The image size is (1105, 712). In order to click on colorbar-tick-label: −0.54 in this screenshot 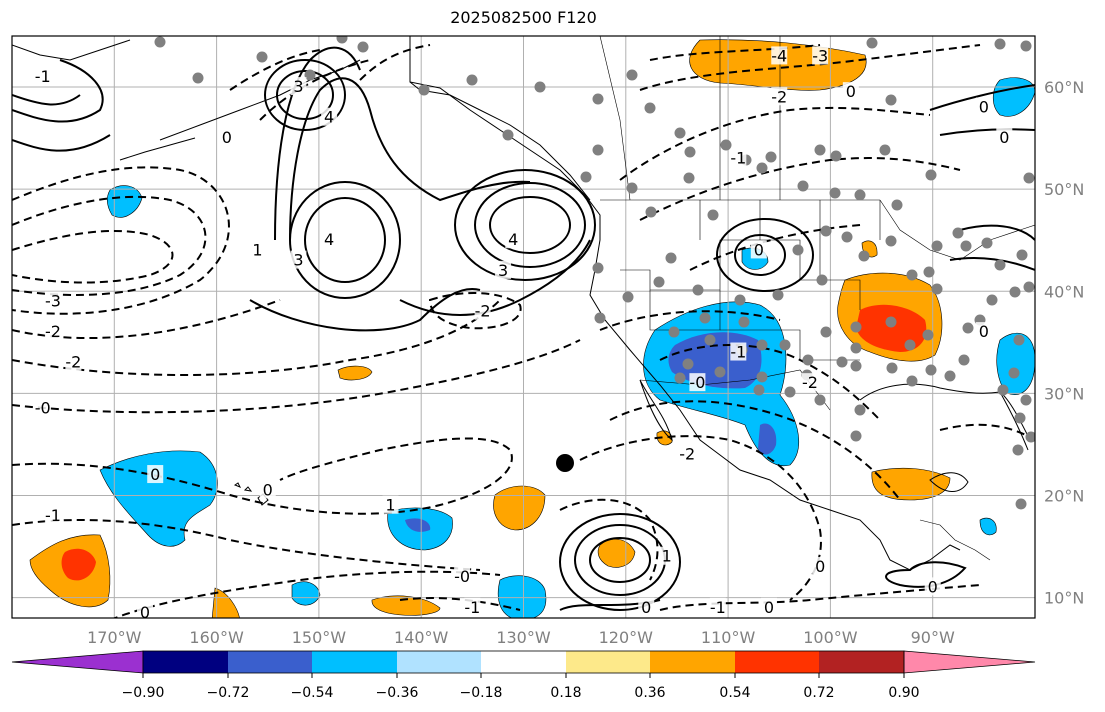, I will do `click(312, 693)`.